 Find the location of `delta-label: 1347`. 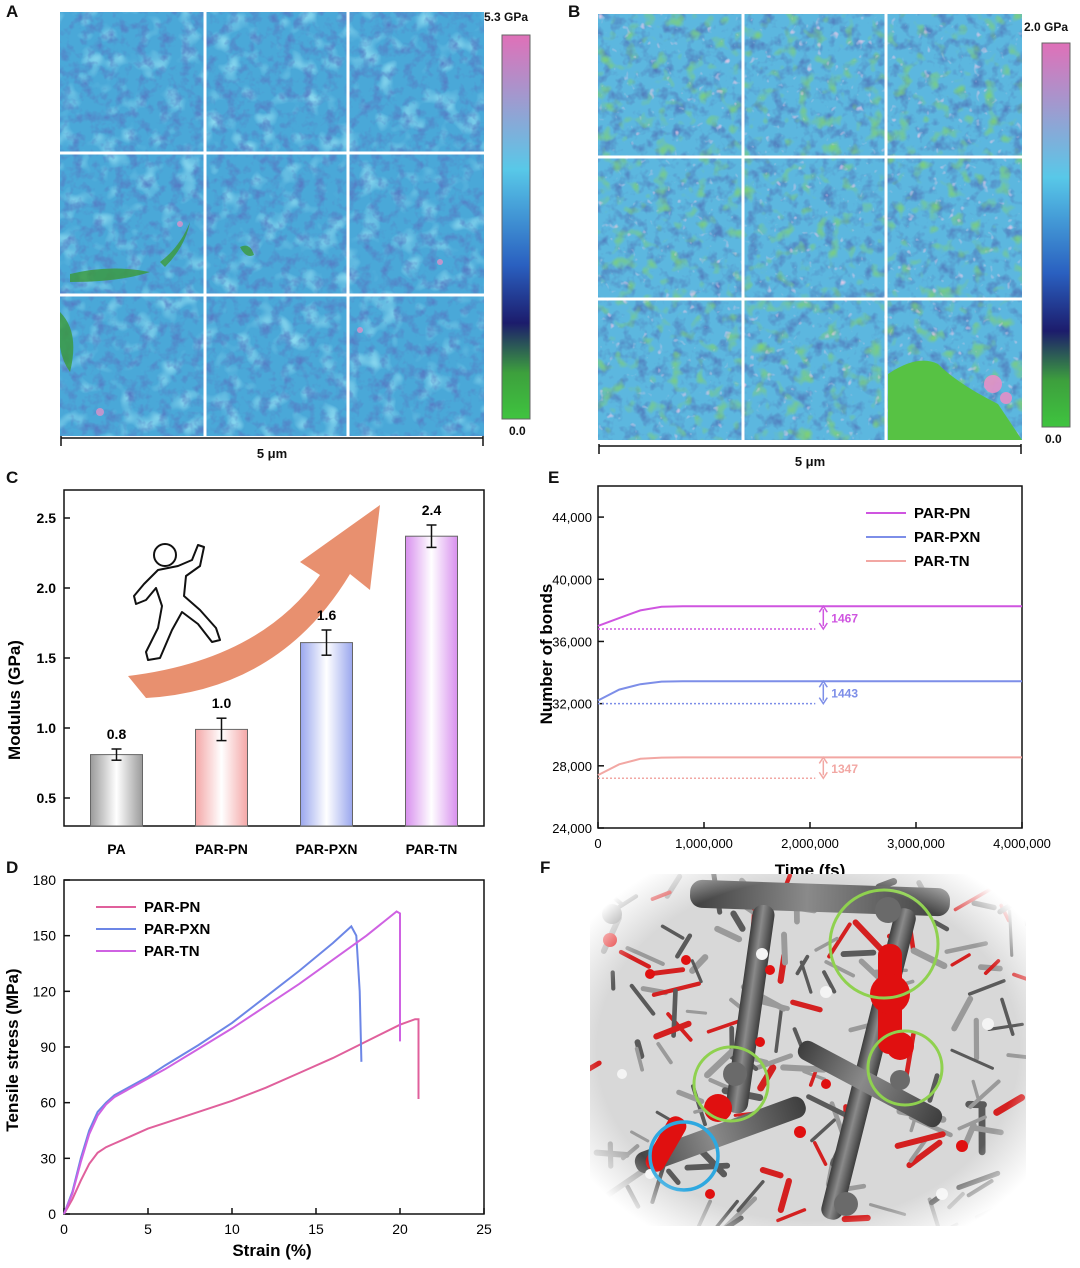

delta-label: 1347 is located at coordinates (844, 769).